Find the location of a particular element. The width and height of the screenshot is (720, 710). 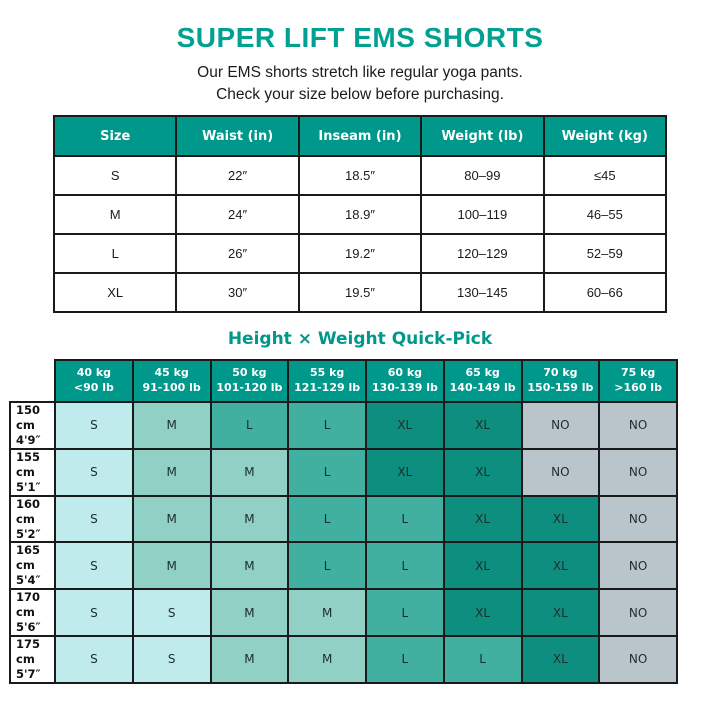

matrix-row: 155 cm 5'1″ S M M L XL XL NO NO is located at coordinates (343, 472).